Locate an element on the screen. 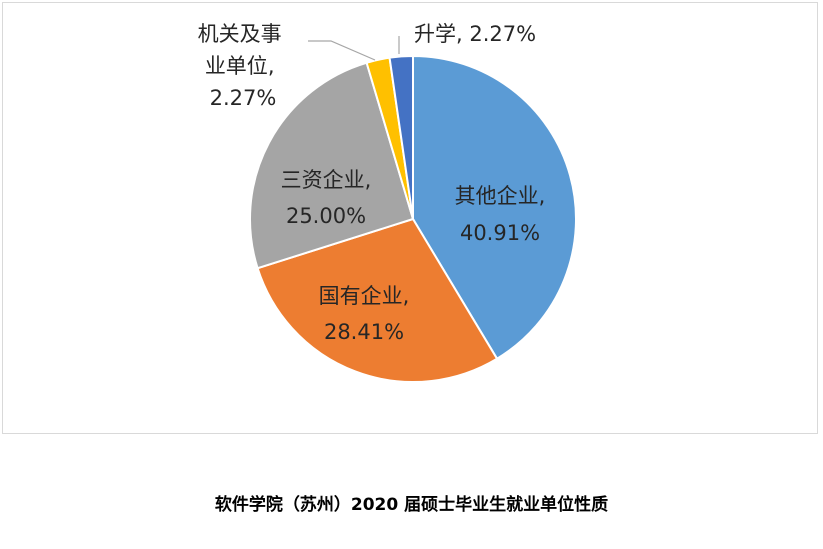 Image resolution: width=823 pixels, height=549 pixels. slice-name-government-line1: 机关及事 is located at coordinates (240, 34).